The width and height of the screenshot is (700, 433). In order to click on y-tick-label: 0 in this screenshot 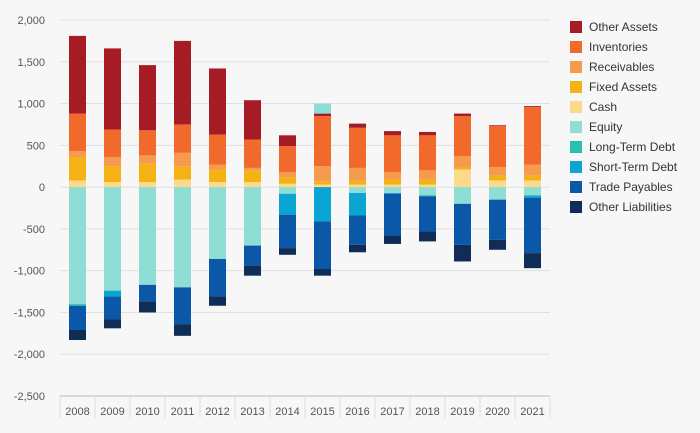, I will do `click(42, 188)`.